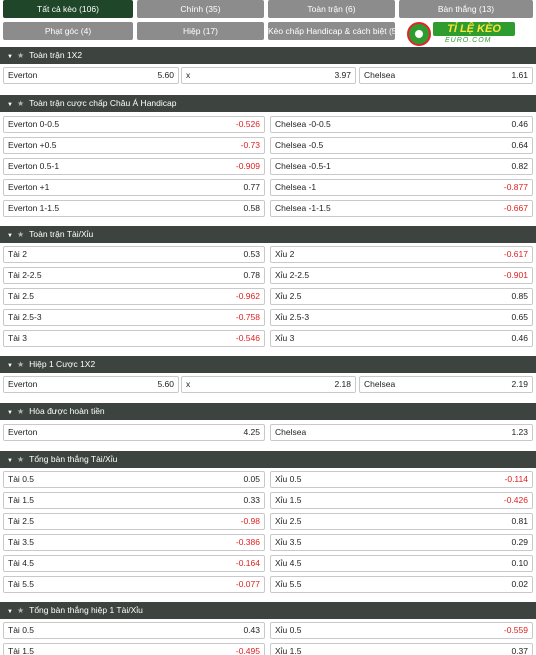  Describe the element at coordinates (134, 338) in the screenshot. I see `odds-cell: Tài 3 -0.546` at that location.